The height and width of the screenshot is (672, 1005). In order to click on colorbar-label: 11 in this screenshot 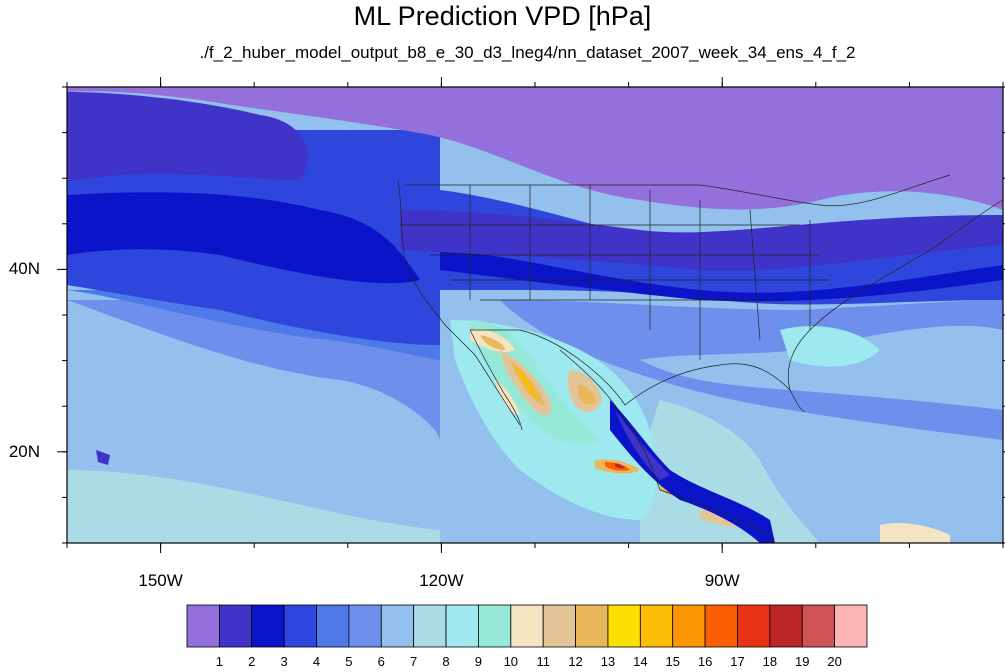, I will do `click(543, 661)`.